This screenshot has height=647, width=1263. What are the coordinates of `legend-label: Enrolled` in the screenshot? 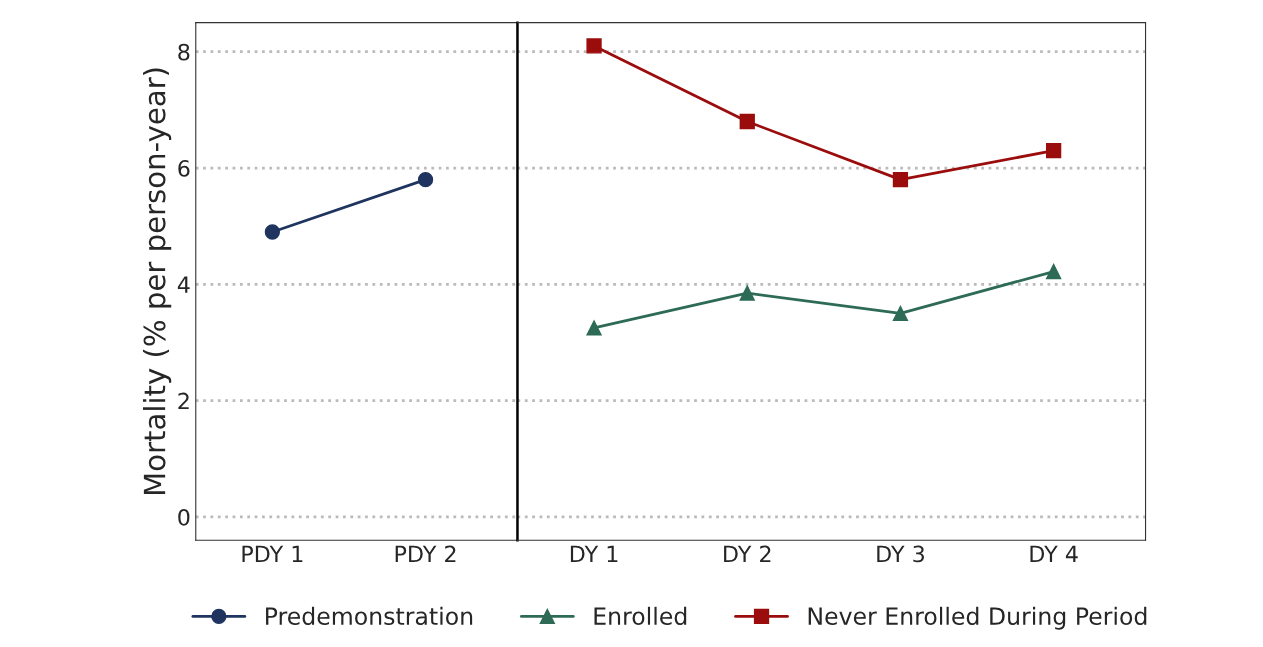 It's located at (640, 616).